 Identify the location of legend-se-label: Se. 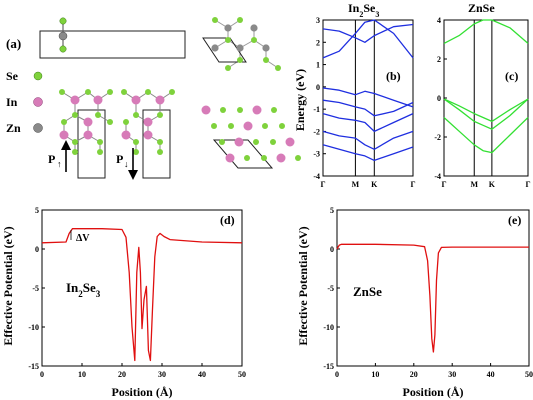
(12, 76).